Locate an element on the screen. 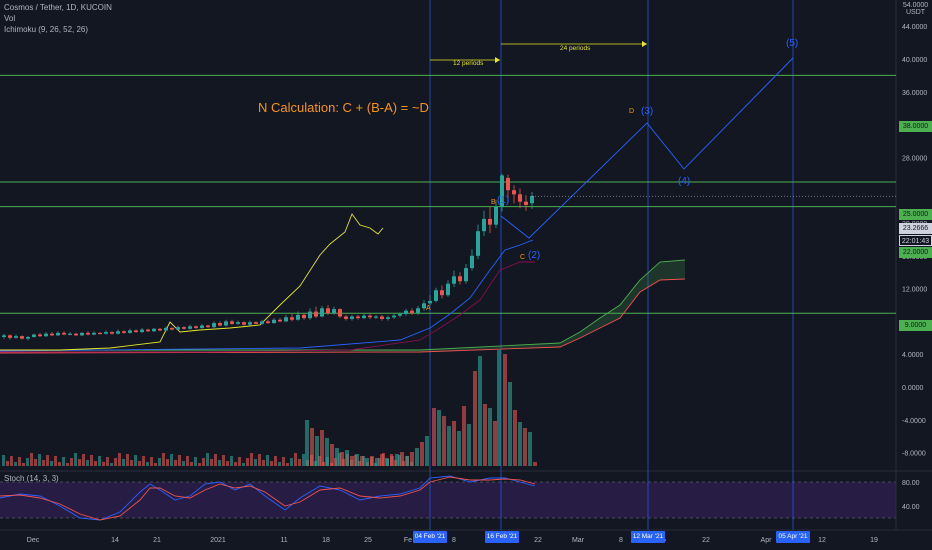  price-axis-label: 36.0000 is located at coordinates (914, 93).